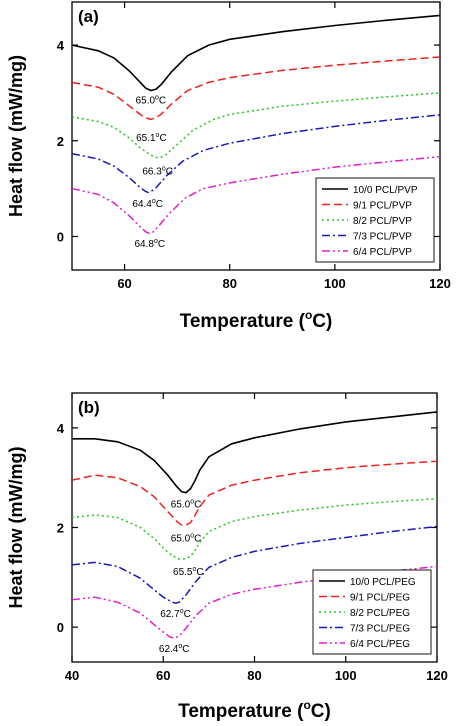 The image size is (474, 726). I want to click on legend-label: 8/2 PCL/PVP, so click(382, 221).